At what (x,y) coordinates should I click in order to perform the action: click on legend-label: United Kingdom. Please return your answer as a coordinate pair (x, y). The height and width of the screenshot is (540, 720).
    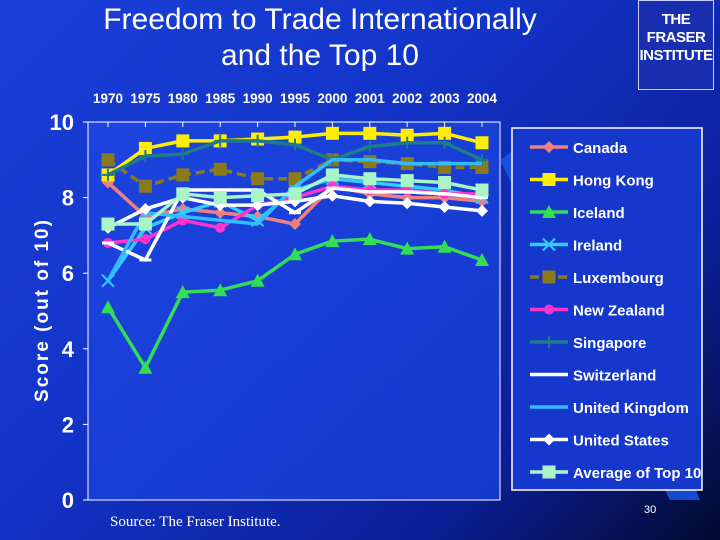
    Looking at the image, I should click on (631, 408).